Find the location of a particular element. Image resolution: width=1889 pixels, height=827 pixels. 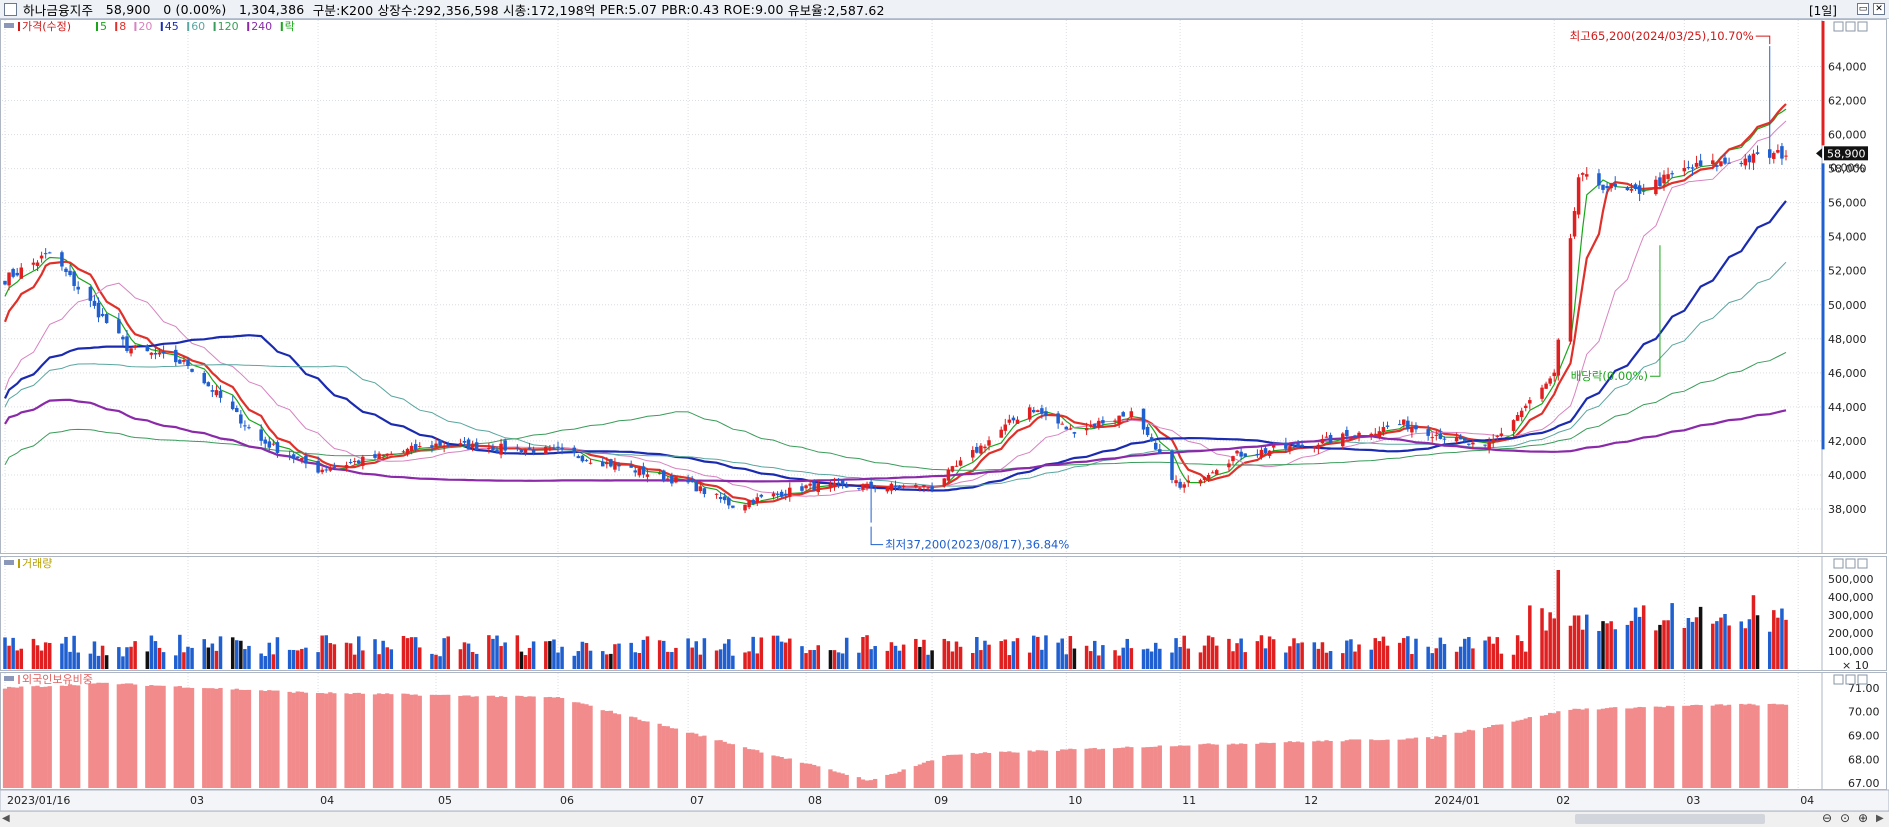

select-checkbox is located at coordinates (10, 9).